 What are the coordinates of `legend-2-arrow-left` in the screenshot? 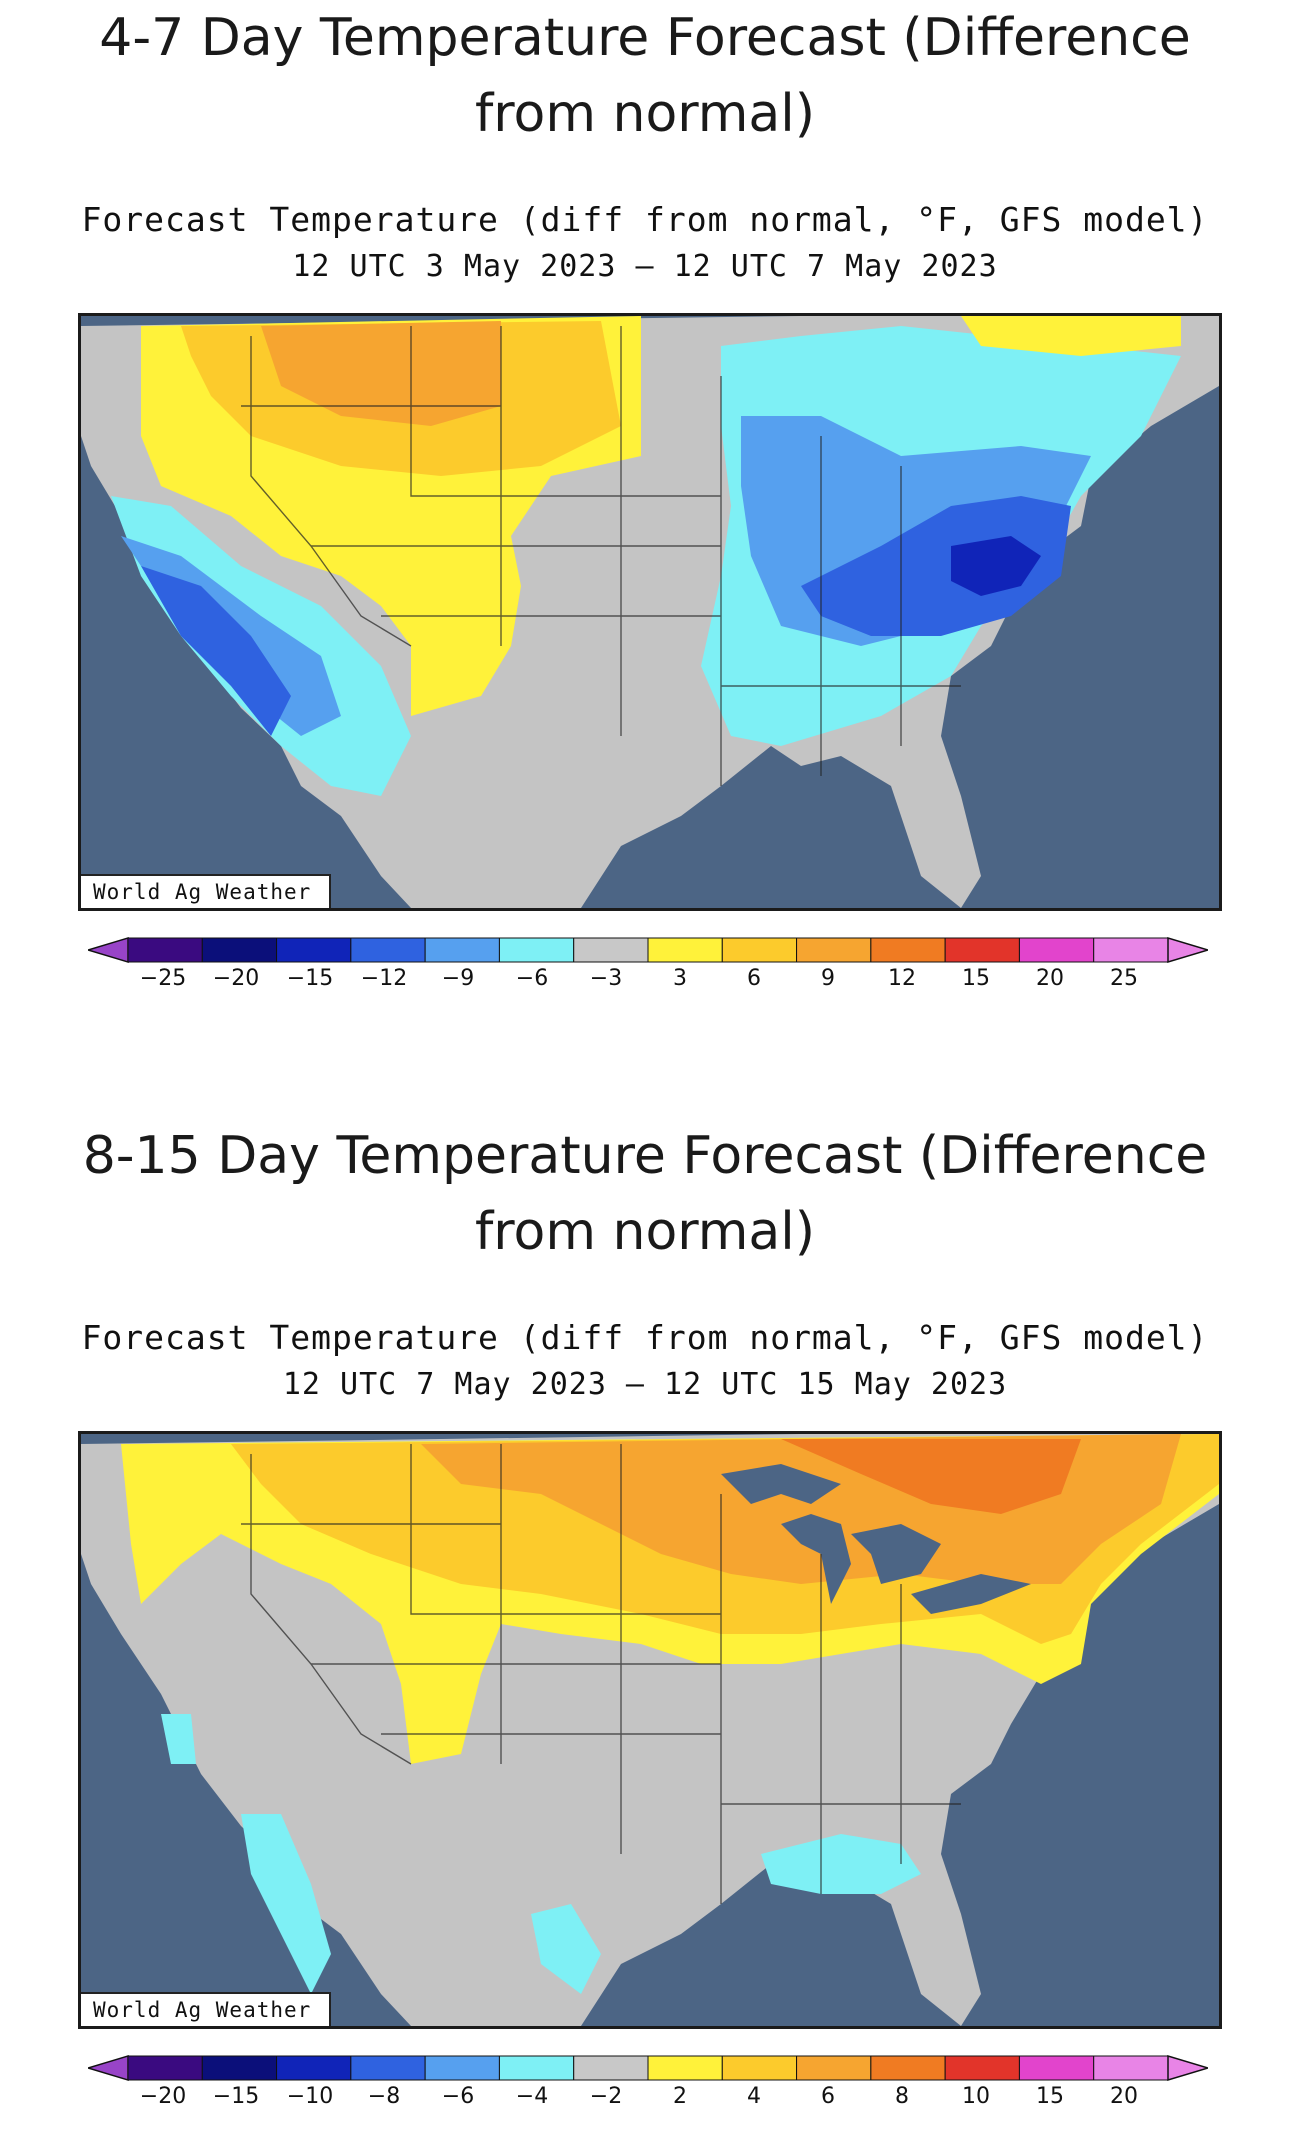 It's located at (108, 2068).